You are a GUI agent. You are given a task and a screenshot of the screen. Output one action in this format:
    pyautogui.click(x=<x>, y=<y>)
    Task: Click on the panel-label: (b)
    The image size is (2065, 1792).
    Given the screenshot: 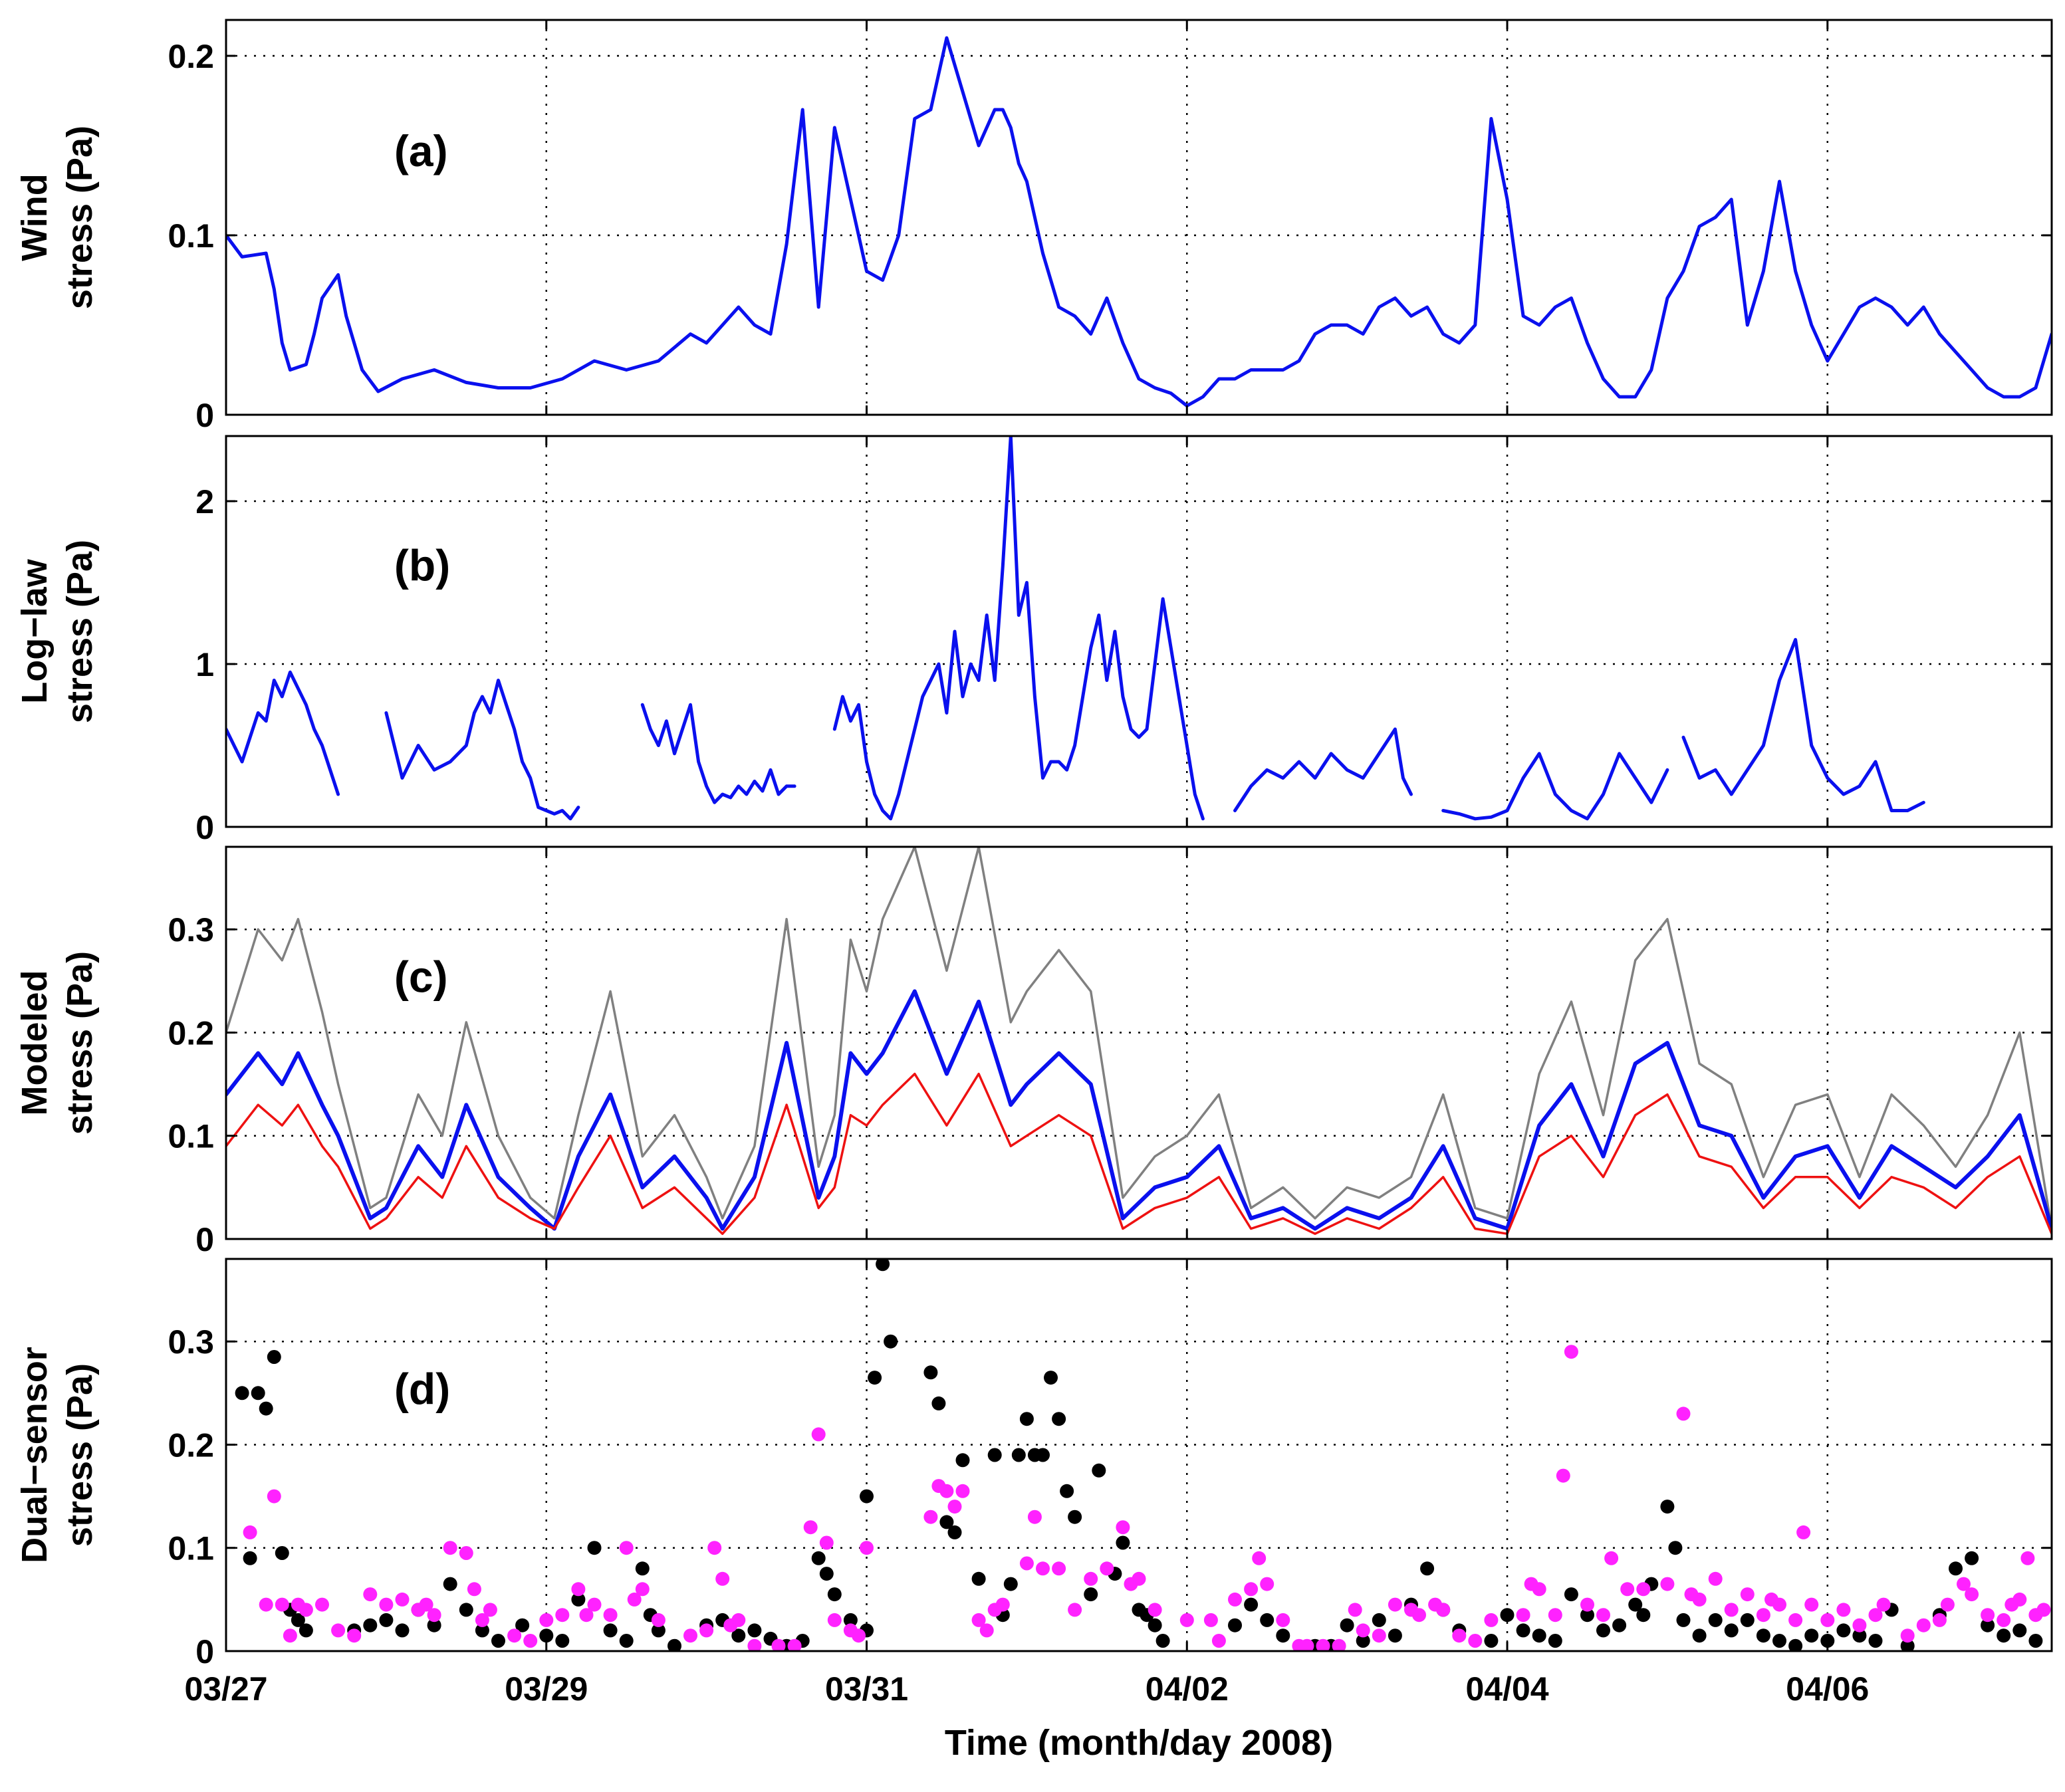 What is the action you would take?
    pyautogui.click(x=422, y=565)
    